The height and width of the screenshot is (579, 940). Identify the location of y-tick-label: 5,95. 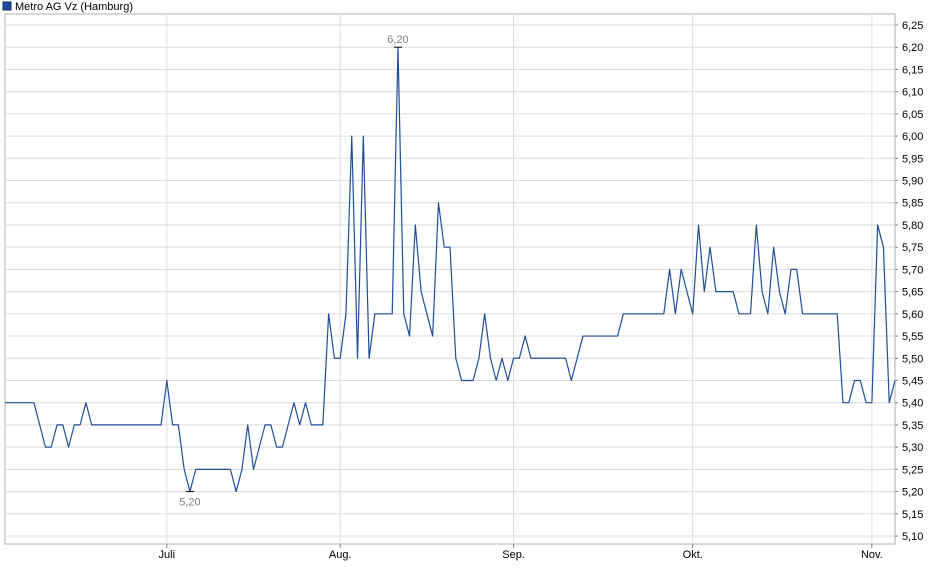
(912, 159).